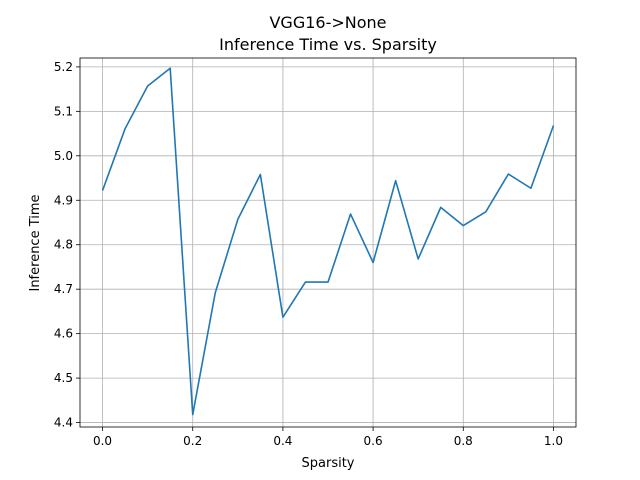  I want to click on y-tick-label: 4.4, so click(63, 423).